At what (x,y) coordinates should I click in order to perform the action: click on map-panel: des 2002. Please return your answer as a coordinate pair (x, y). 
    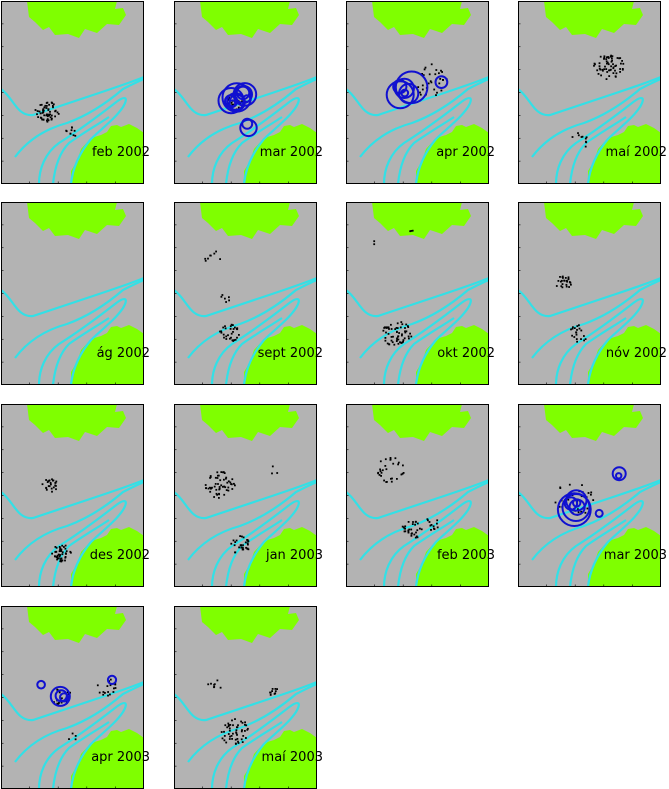
    Looking at the image, I should click on (75, 495).